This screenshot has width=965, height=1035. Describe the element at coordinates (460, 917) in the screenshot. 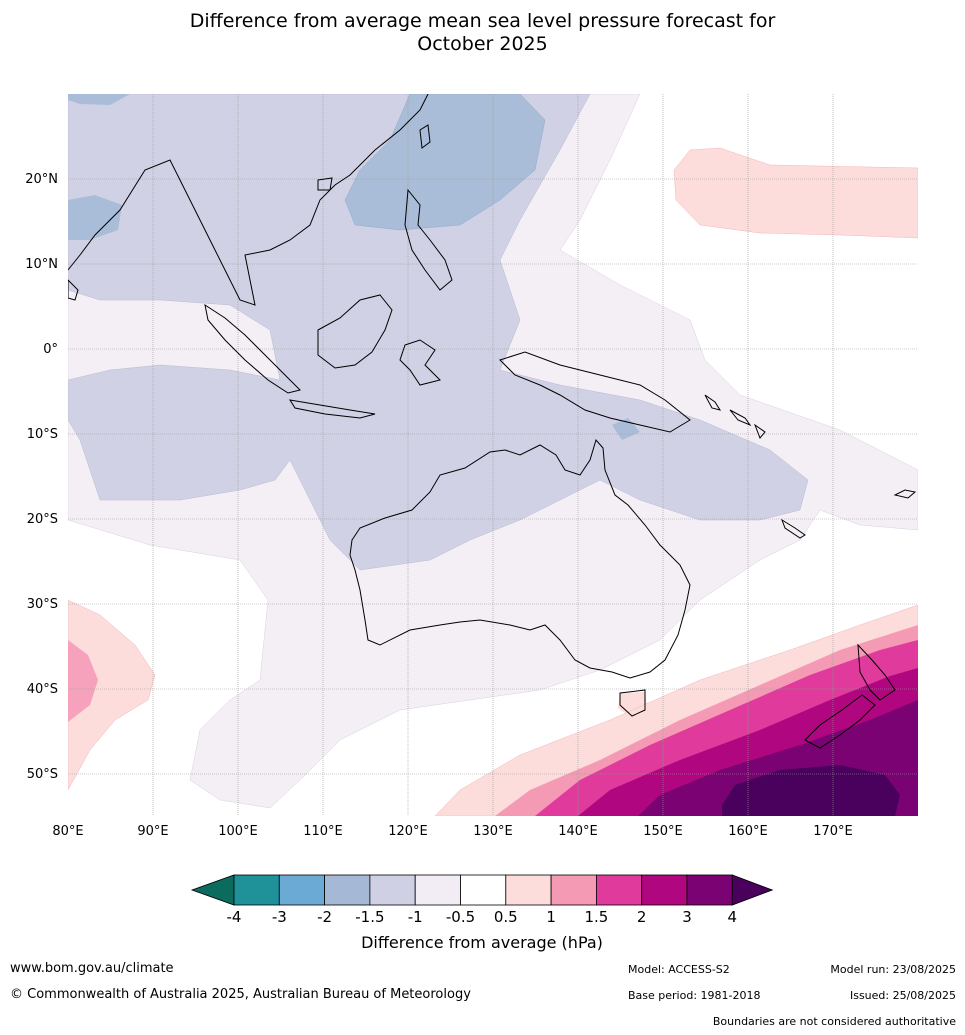

I see `colorbar-tick-label: -0.5` at that location.